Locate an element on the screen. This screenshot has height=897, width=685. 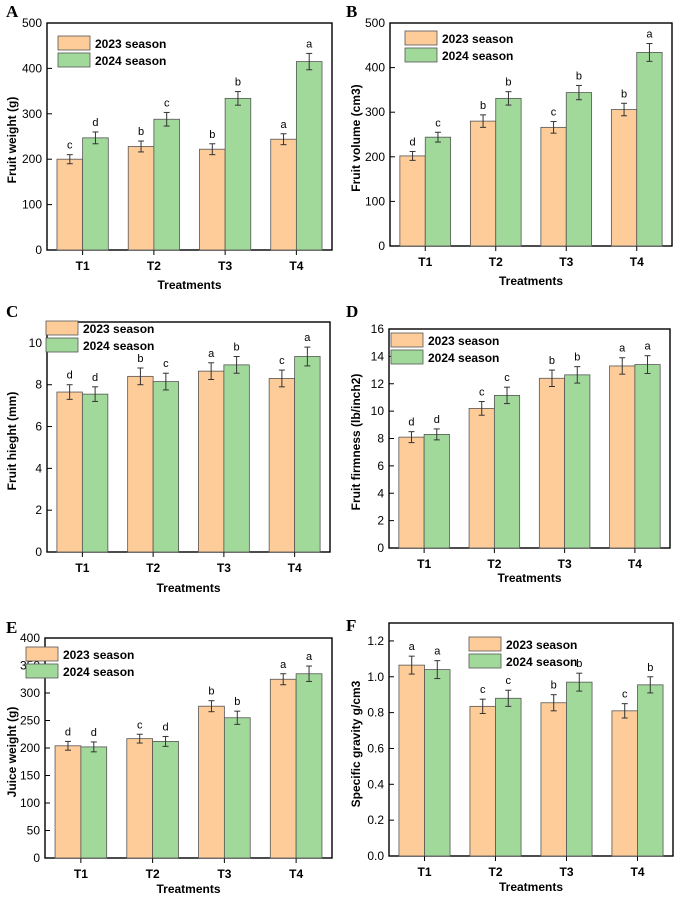
y-axis-label: Specific gravity g/cm3 is located at coordinates (356, 743).